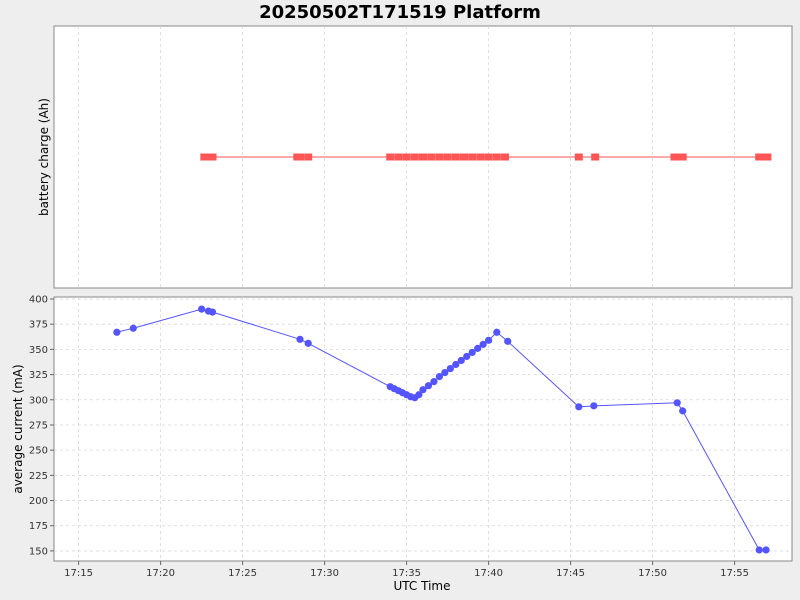 This screenshot has width=800, height=600. What do you see at coordinates (242, 573) in the screenshot?
I see `x-tick-label: 17:25` at bounding box center [242, 573].